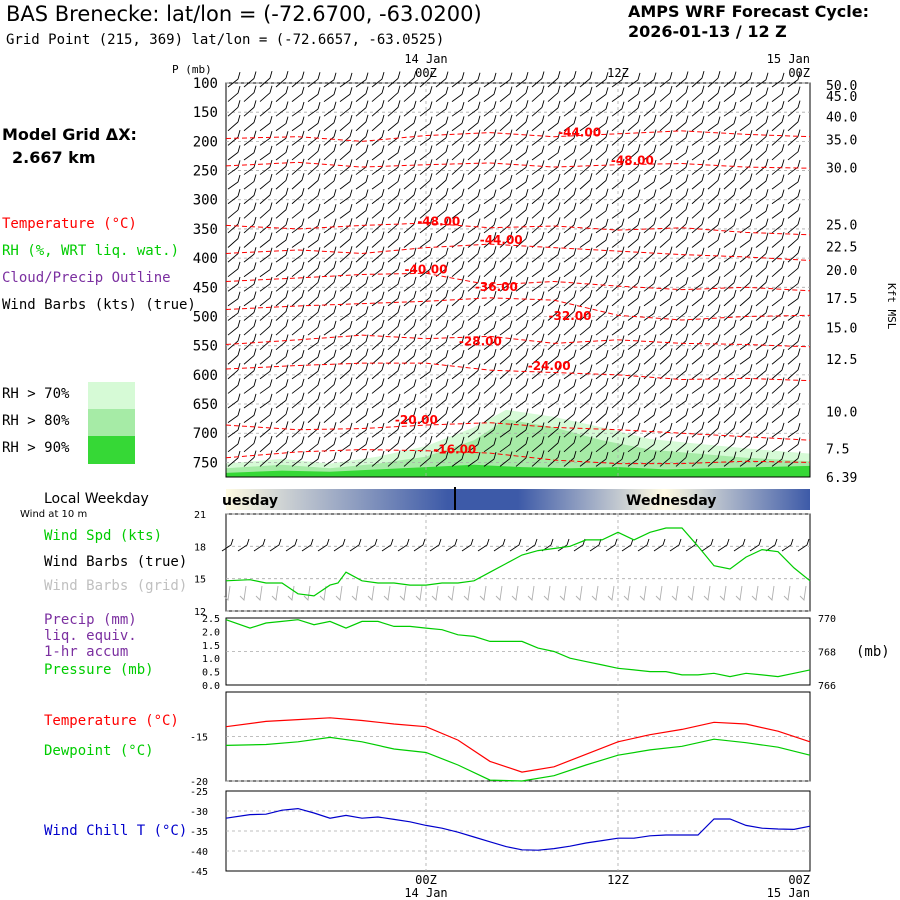 The image size is (900, 900). What do you see at coordinates (86, 278) in the screenshot?
I see `legend-cloud: Cloud/Precip Outline` at bounding box center [86, 278].